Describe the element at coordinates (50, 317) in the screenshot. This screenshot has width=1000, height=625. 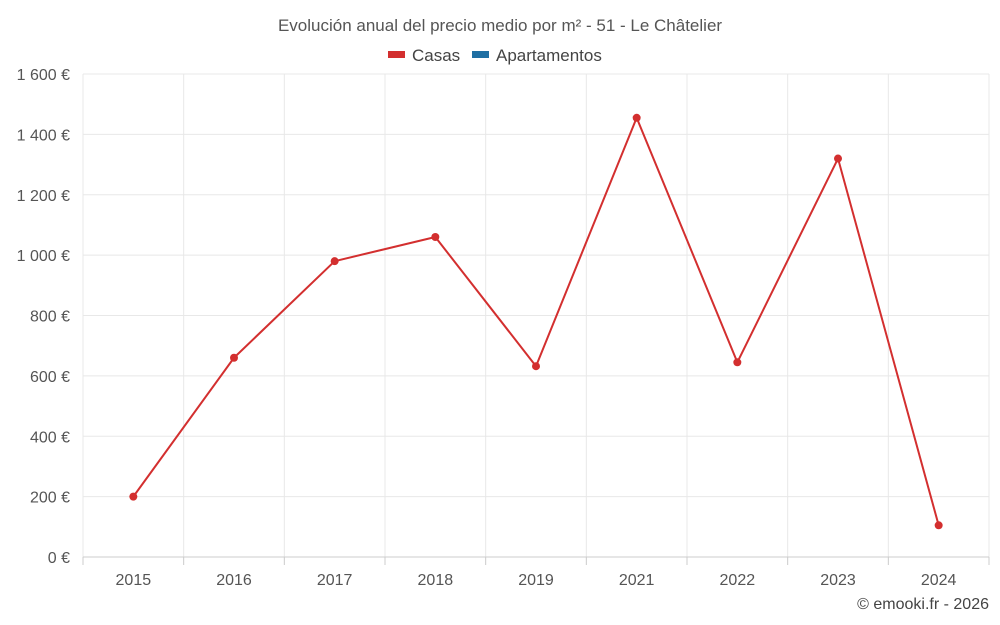
I see `y-tick-label: 800 €` at that location.